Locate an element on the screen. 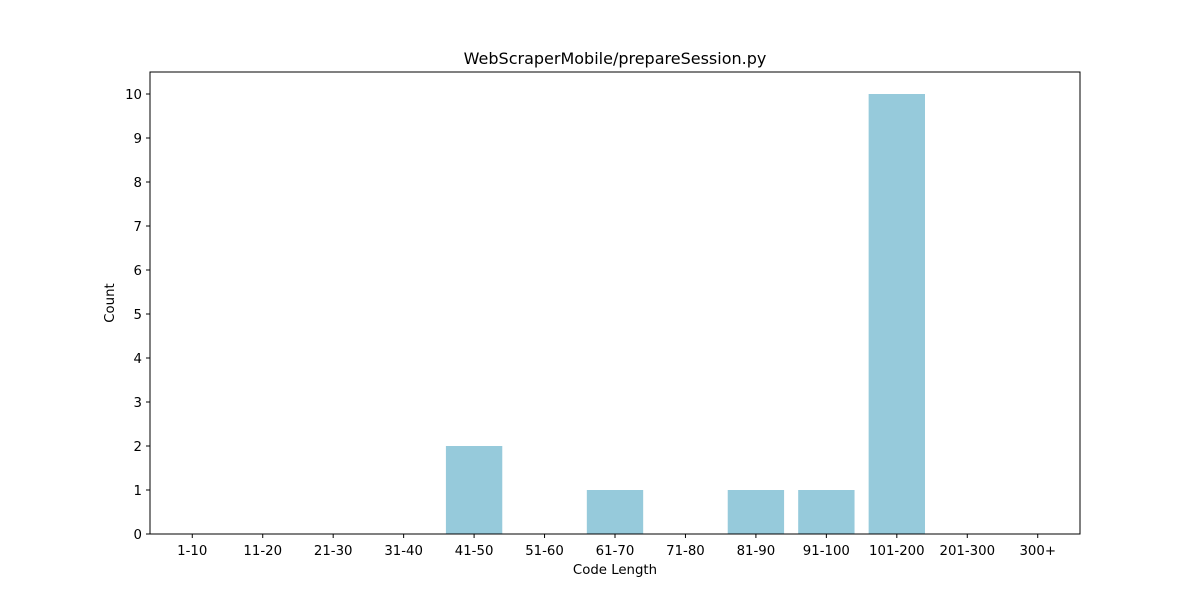 The width and height of the screenshot is (1200, 600). y-tick-label: 10 is located at coordinates (133, 95).